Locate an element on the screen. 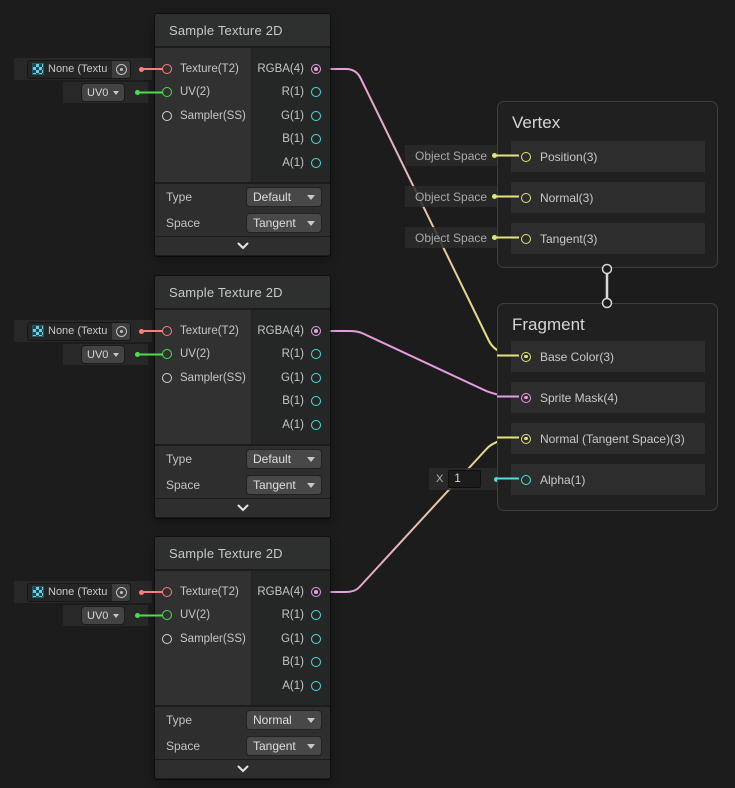  node-title: Sample Texture 2D is located at coordinates (226, 553).